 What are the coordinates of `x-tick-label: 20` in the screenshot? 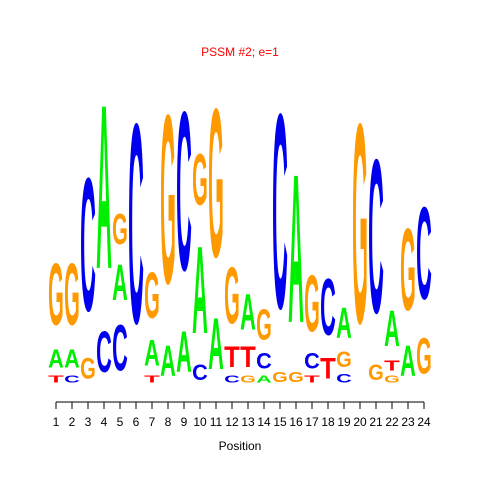 It's located at (360, 422).